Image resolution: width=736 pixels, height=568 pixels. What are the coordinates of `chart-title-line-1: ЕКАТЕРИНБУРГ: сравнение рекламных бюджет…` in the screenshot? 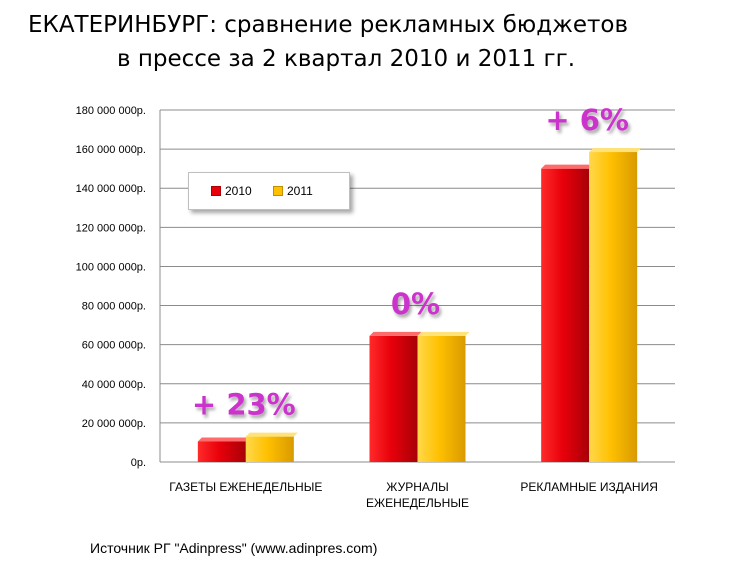 It's located at (328, 25).